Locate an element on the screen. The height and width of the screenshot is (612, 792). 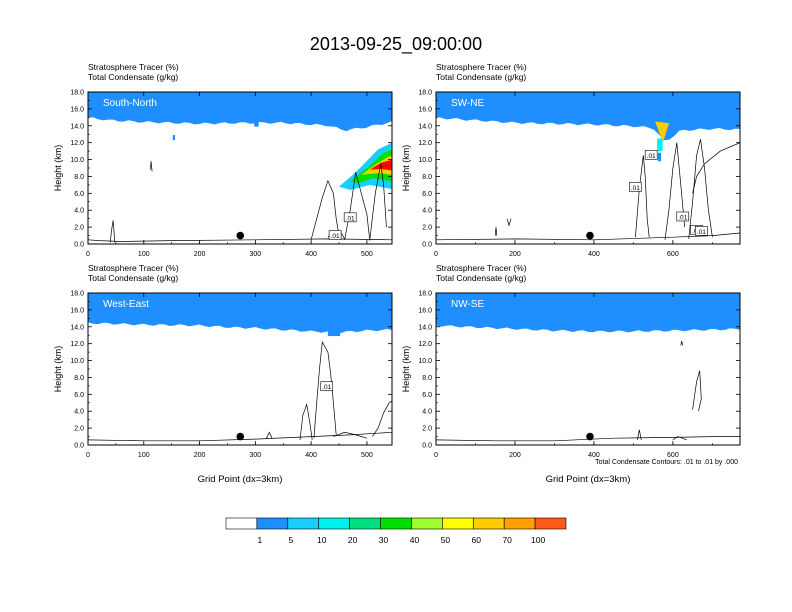
x-tick-label: 300 is located at coordinates (255, 455).